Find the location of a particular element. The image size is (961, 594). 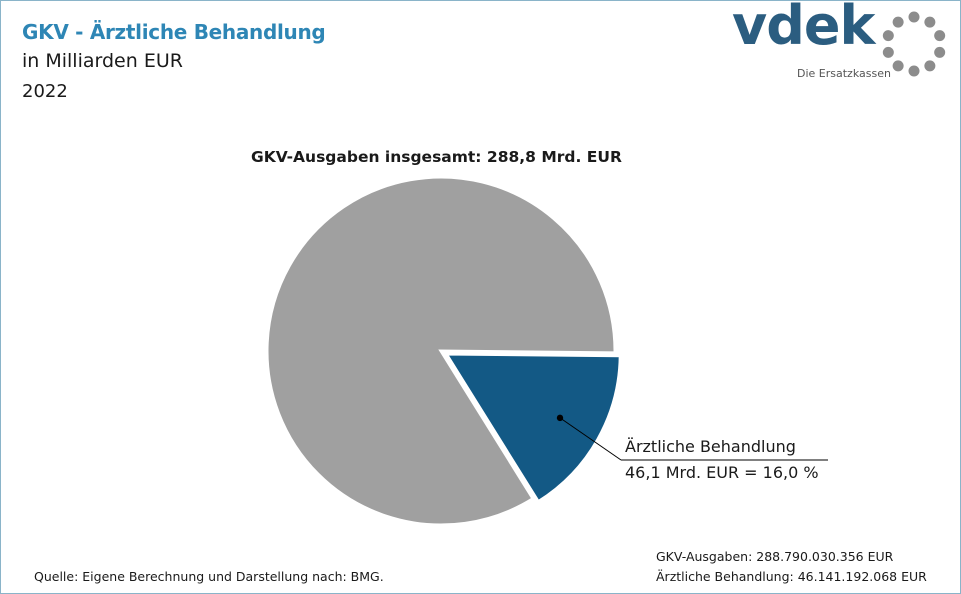

slice-label-value: 46,1 Mrd. EUR = 16,0 % is located at coordinates (722, 472).